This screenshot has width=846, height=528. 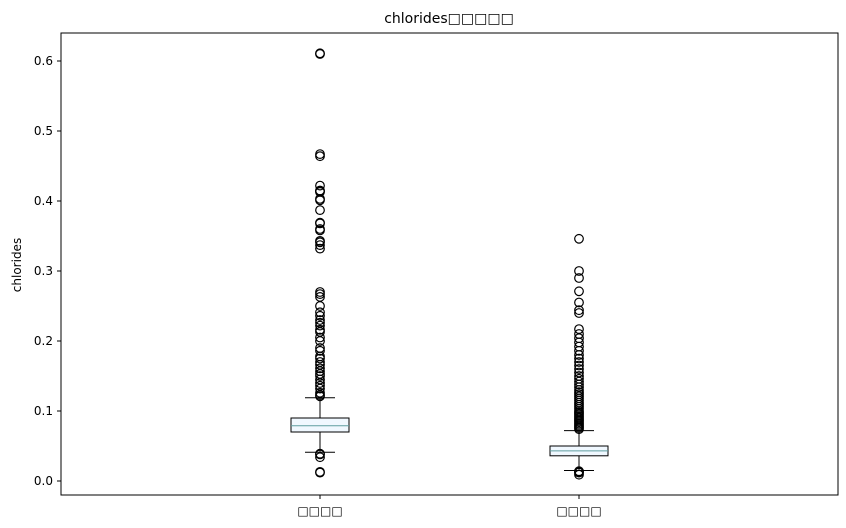 What do you see at coordinates (17, 265) in the screenshot?
I see `y-axis-label: chlorides` at bounding box center [17, 265].